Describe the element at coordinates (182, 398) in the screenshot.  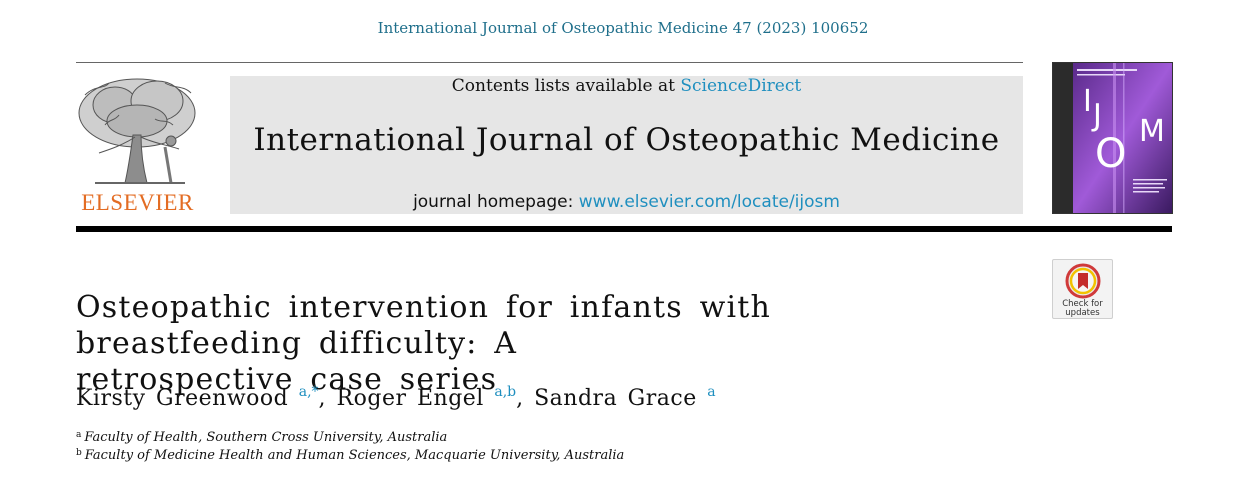
I see `author-name: Kirsty Greenwood` at that location.